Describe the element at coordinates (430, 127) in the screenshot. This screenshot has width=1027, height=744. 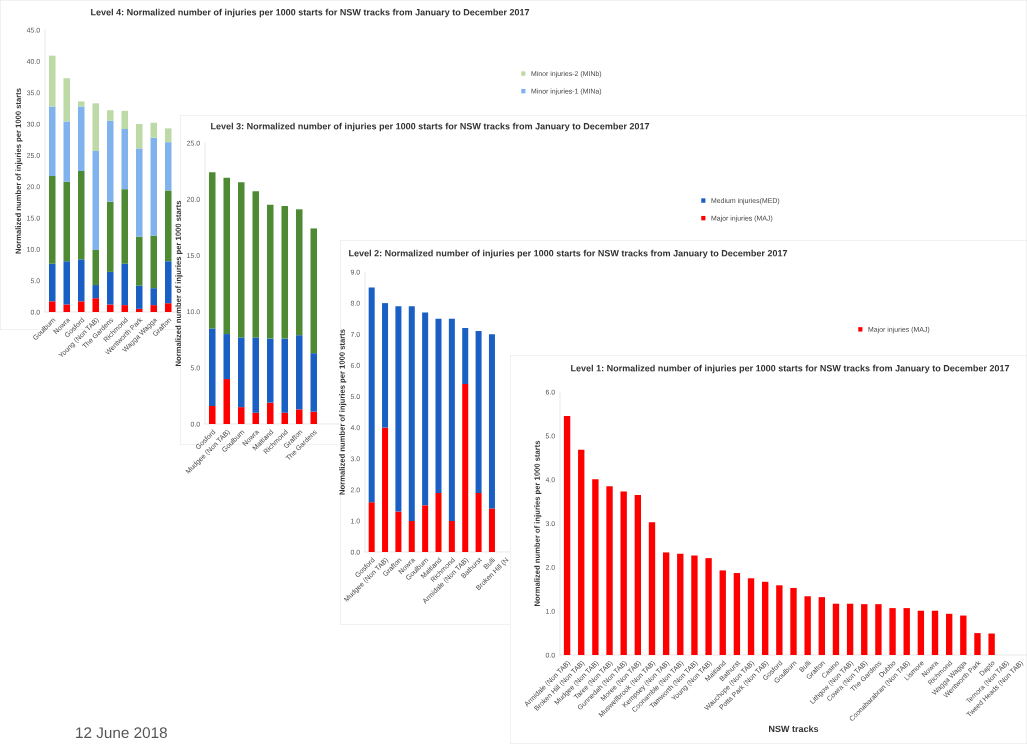
I see `text: Level 3: Normalized number of injuries per 1000 starts for NSW tracks from January to December 2017` at that location.